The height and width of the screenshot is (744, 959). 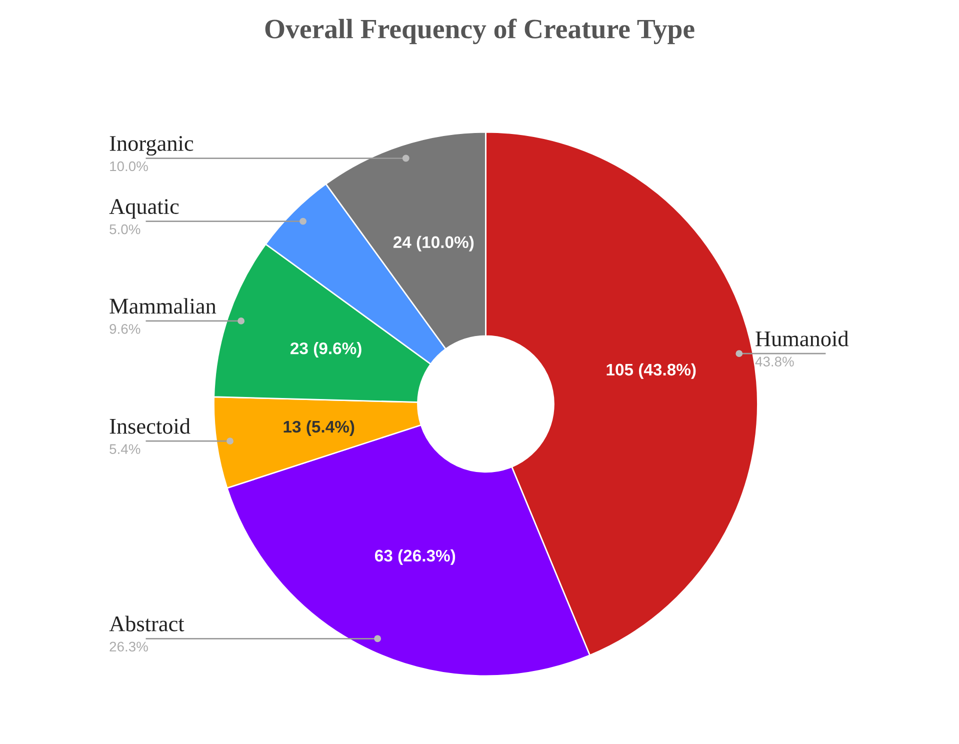 I want to click on data-label: 63 (26.3%), so click(x=415, y=557).